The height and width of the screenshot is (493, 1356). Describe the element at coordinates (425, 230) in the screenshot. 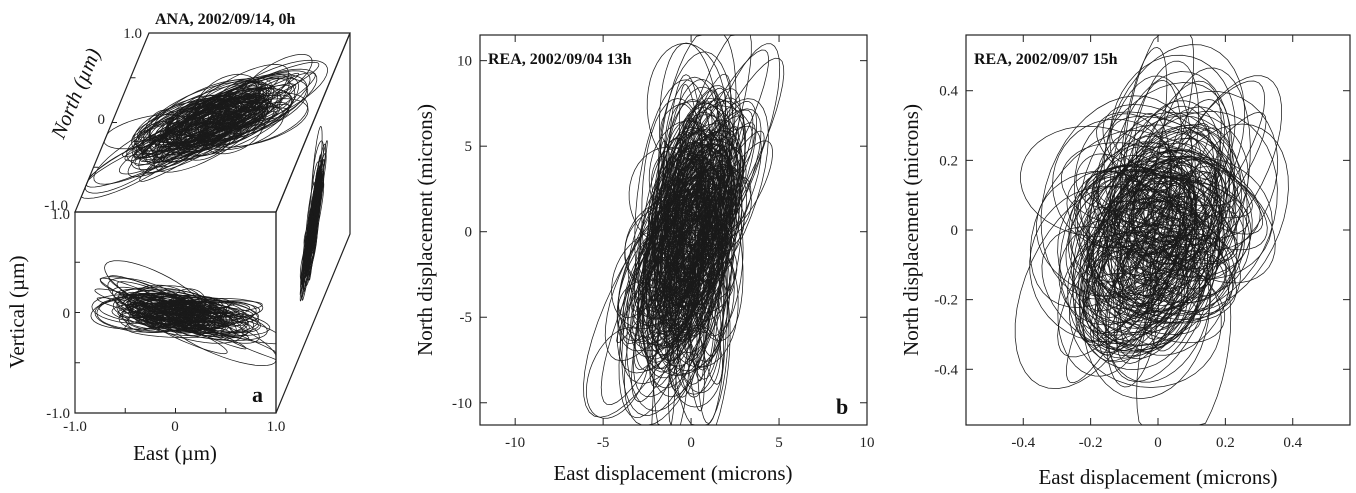

I see `panel-b-y-label: North displacement (microns)` at that location.